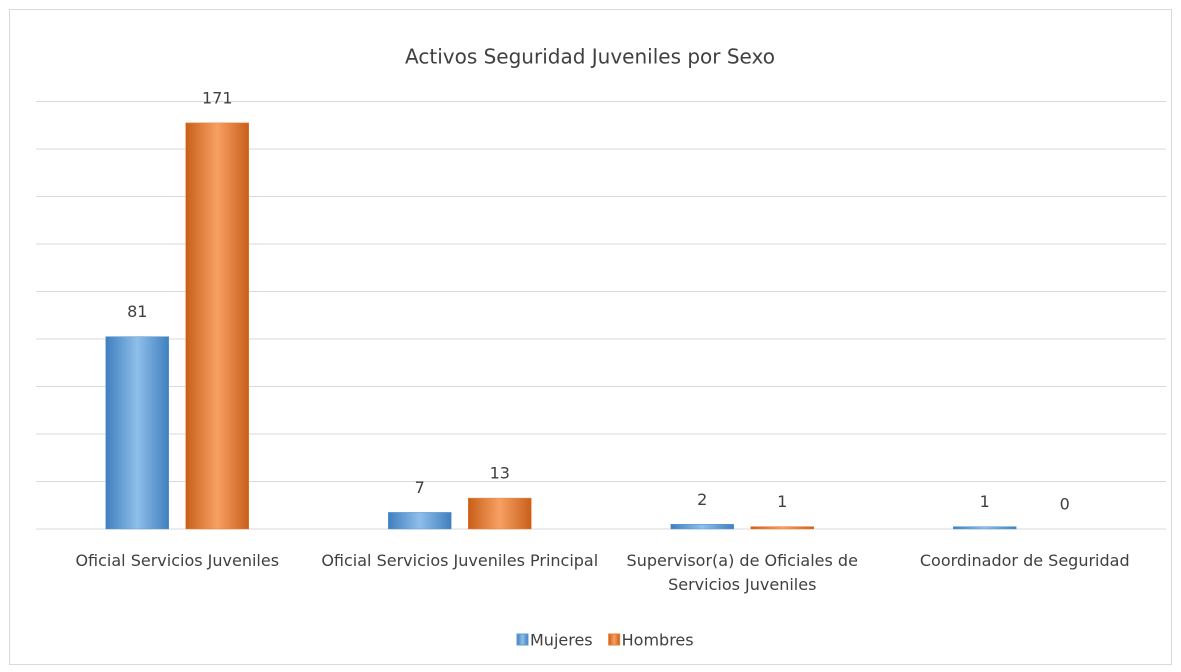 This screenshot has height=672, width=1181. Describe the element at coordinates (420, 487) in the screenshot. I see `data-label: 7` at that location.